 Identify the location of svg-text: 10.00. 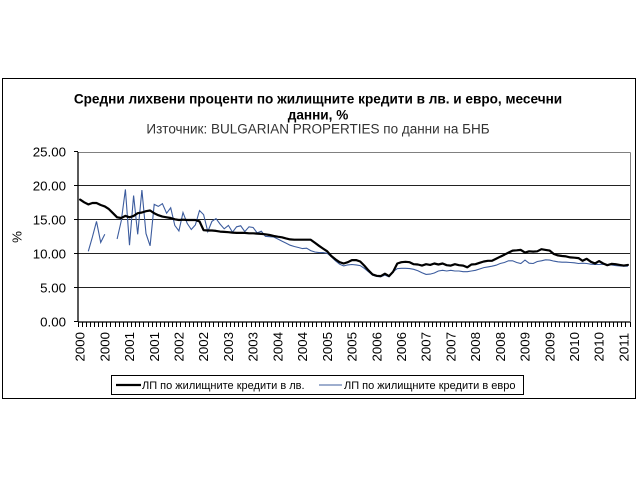
(49, 254).